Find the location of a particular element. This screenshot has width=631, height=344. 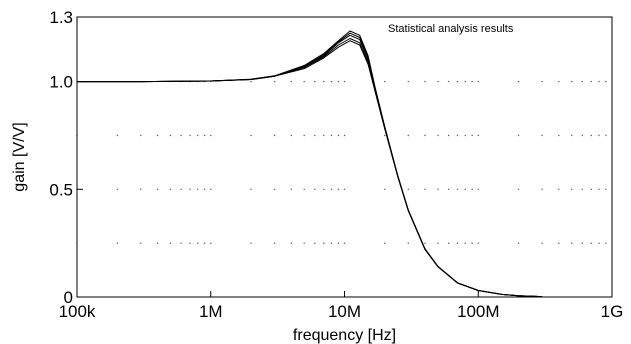

y-tick-label: 1.0 is located at coordinates (61, 82).